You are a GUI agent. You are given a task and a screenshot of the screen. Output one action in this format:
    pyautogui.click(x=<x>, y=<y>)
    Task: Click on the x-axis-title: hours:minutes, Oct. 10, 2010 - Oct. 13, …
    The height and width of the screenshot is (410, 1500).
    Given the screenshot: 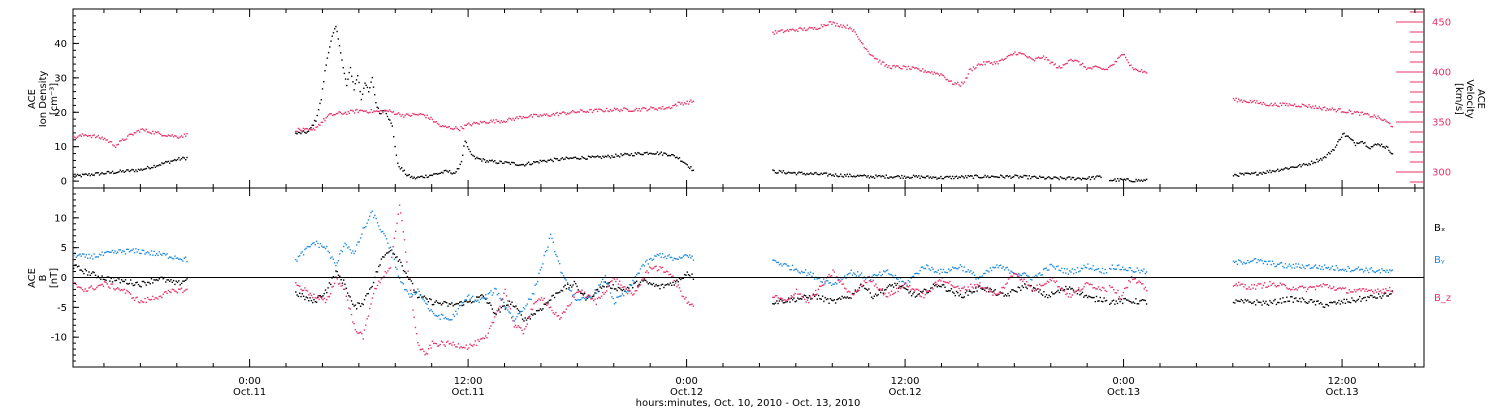 What is the action you would take?
    pyautogui.click(x=748, y=403)
    